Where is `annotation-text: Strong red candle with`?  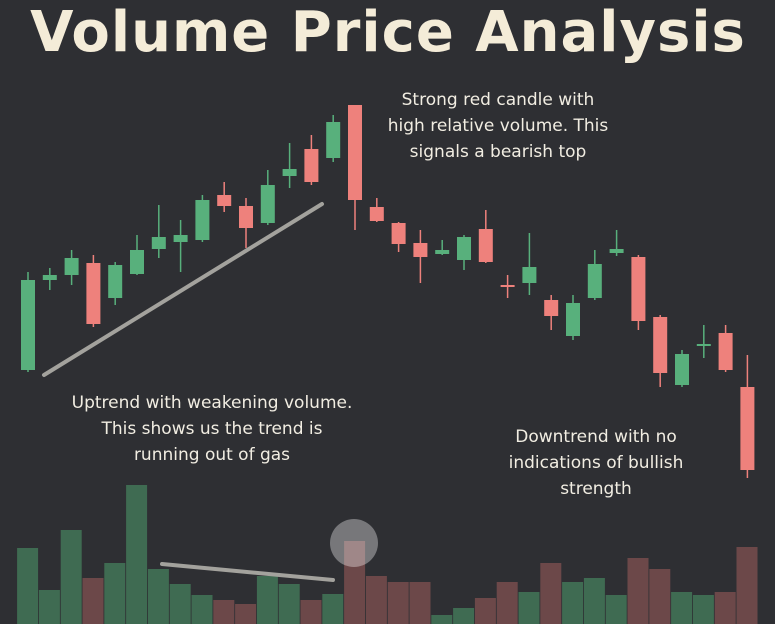 annotation-text: Strong red candle with is located at coordinates (498, 100).